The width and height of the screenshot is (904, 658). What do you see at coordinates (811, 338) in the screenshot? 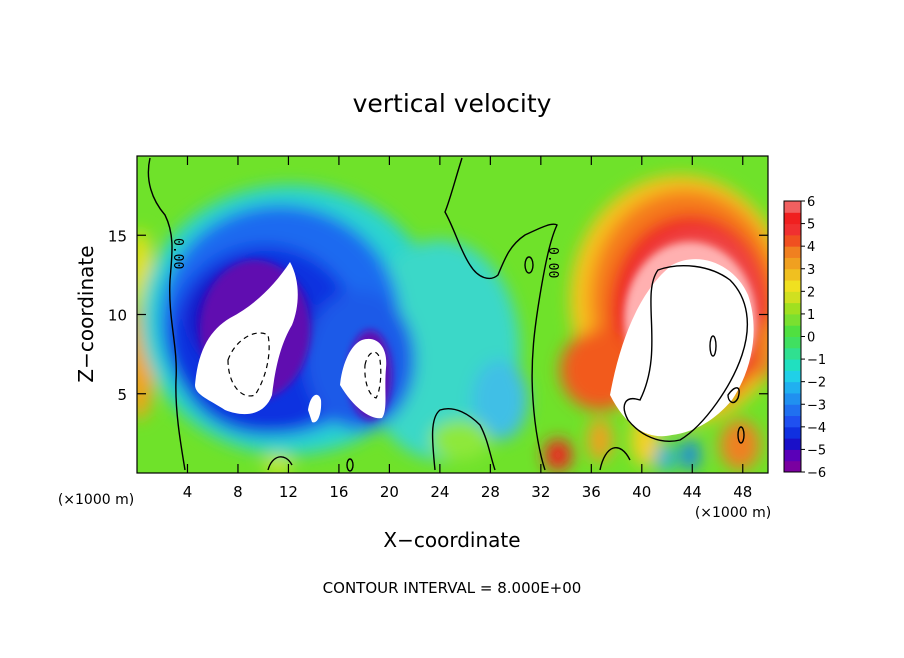
I see `colorbar-tick-label: 0` at bounding box center [811, 338].